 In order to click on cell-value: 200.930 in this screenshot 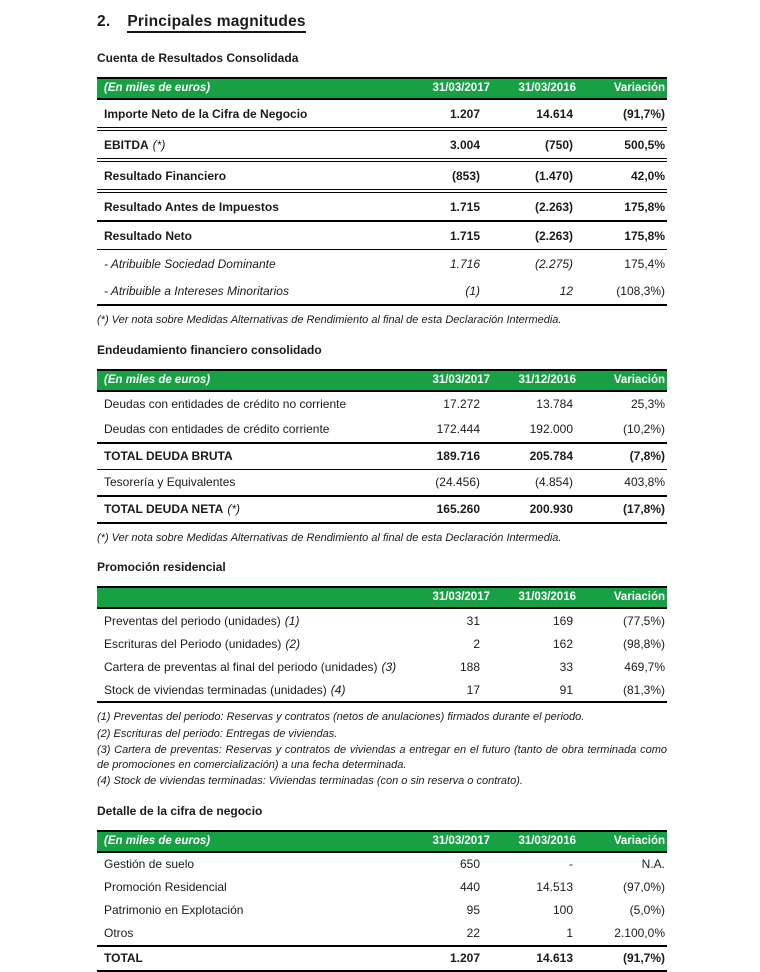, I will do `click(535, 509)`.